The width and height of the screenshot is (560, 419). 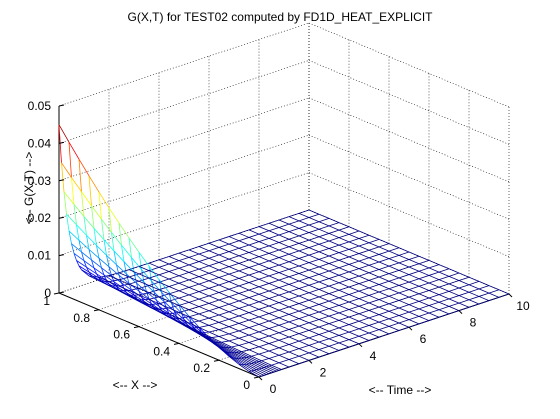 I want to click on z-tick-label: 0.01, so click(x=40, y=256).